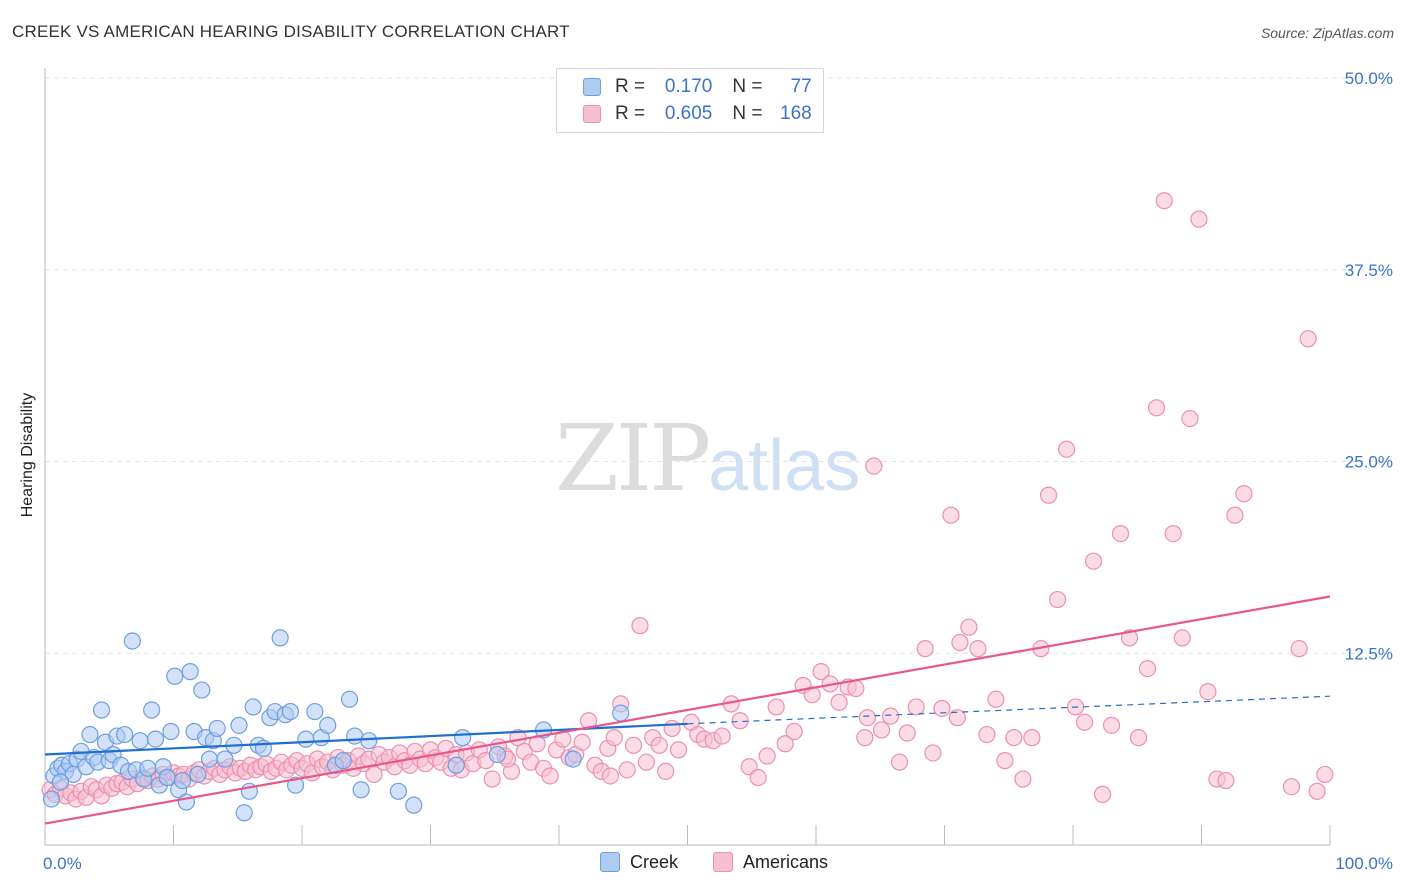 The height and width of the screenshot is (892, 1406). I want to click on americans-legend-swatch, so click(723, 862).